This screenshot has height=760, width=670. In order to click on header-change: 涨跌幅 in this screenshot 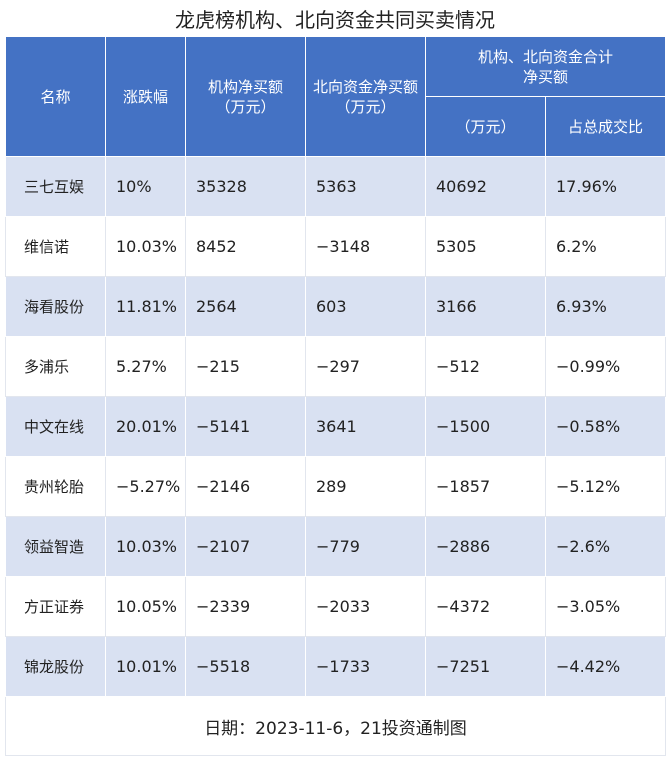, I will do `click(145, 96)`.